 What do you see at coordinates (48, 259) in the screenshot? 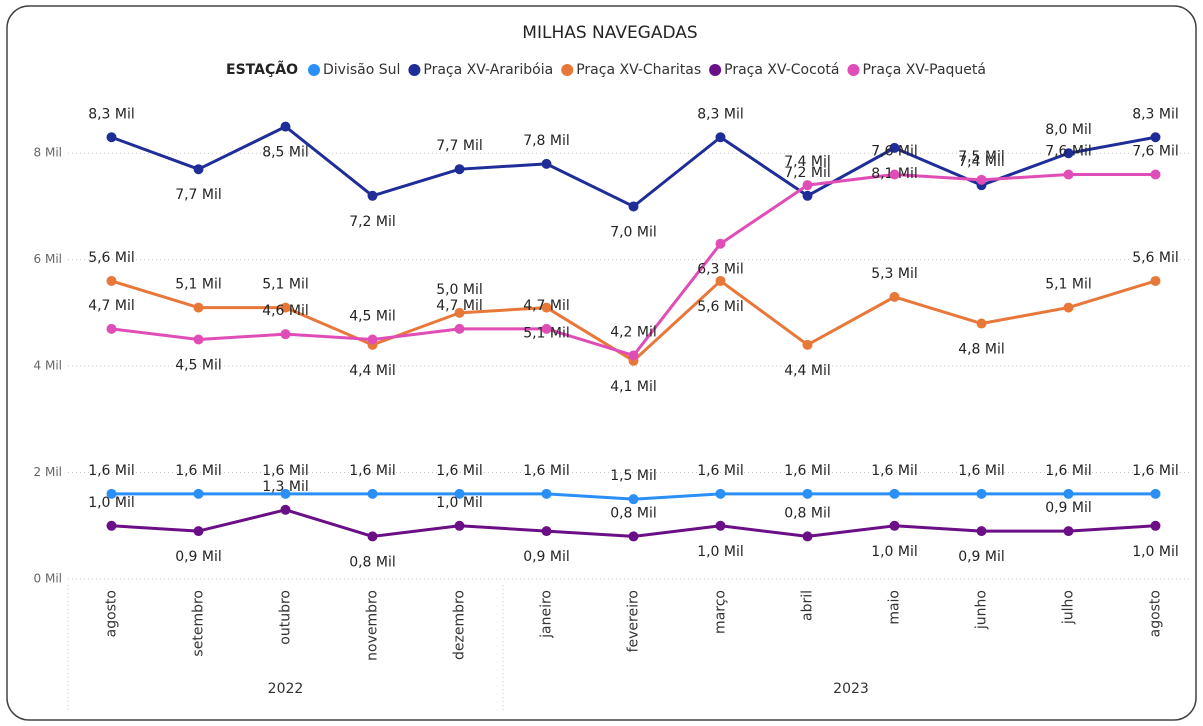
I see `y-tick-label: 6 Mil` at bounding box center [48, 259].